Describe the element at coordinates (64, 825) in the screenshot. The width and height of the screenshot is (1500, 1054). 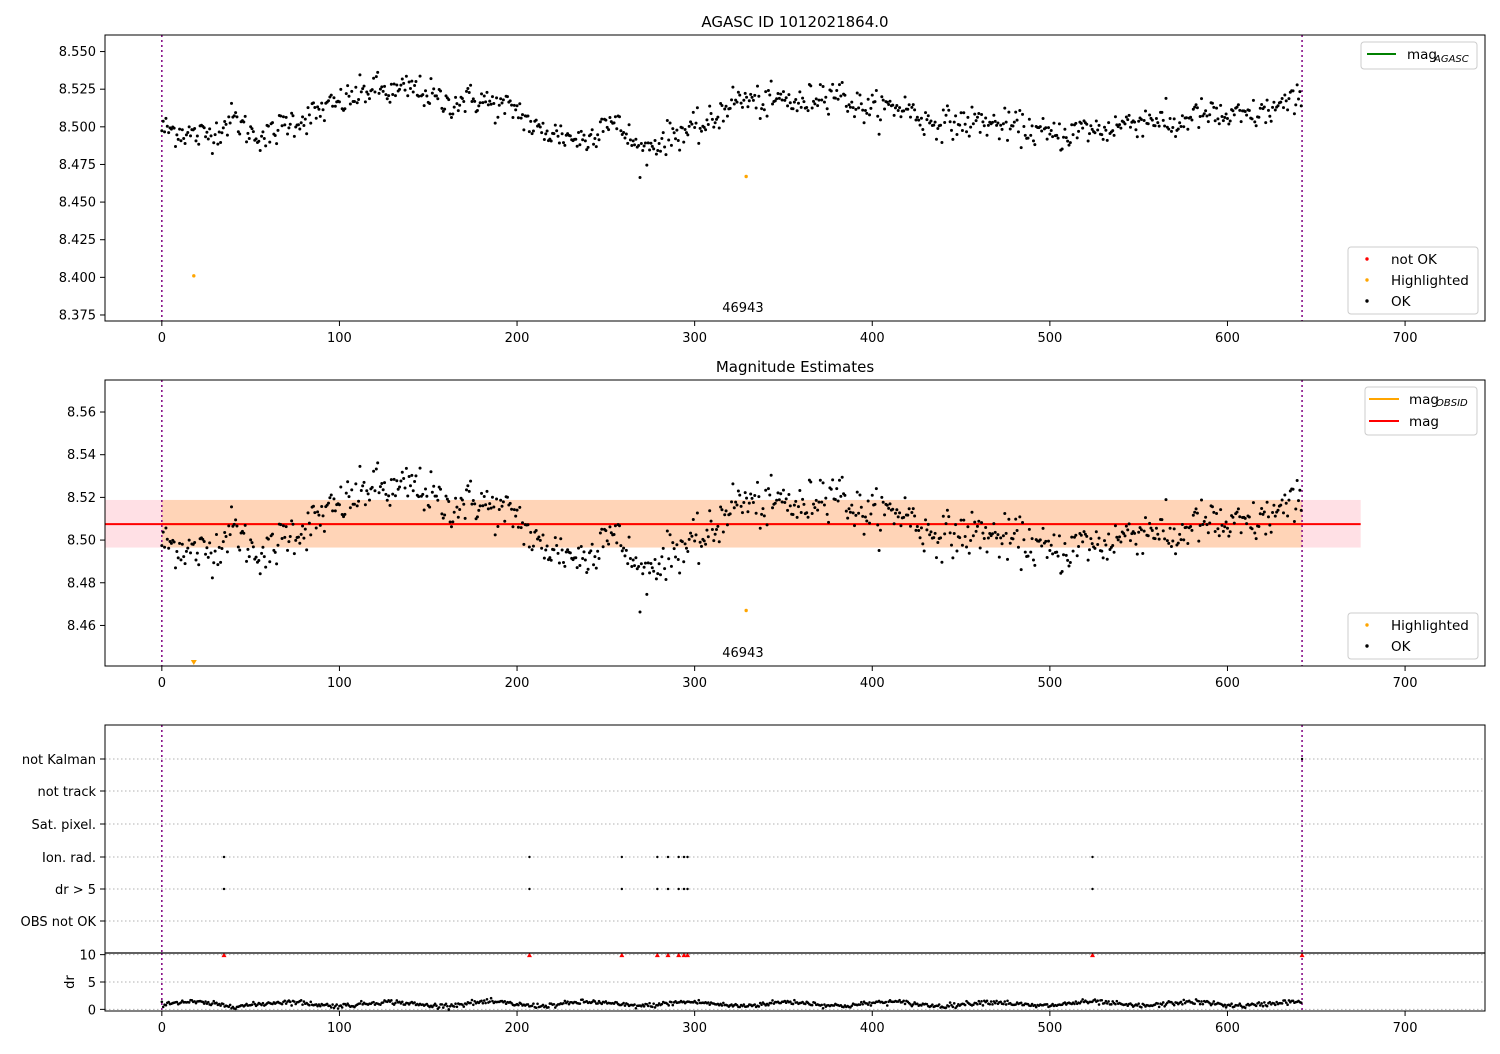
I see `flag-label: Sat. pixel.` at that location.